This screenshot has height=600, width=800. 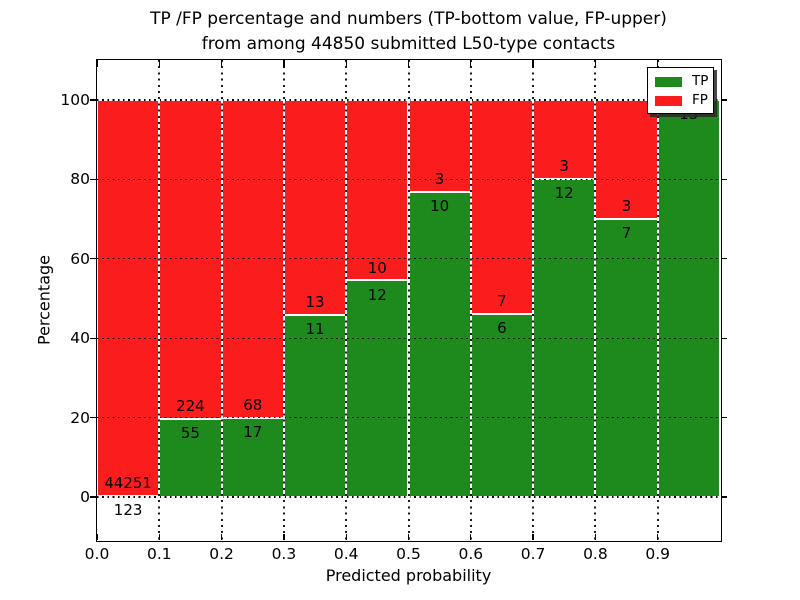 I want to click on legend-item-fp: FP, so click(x=681, y=100).